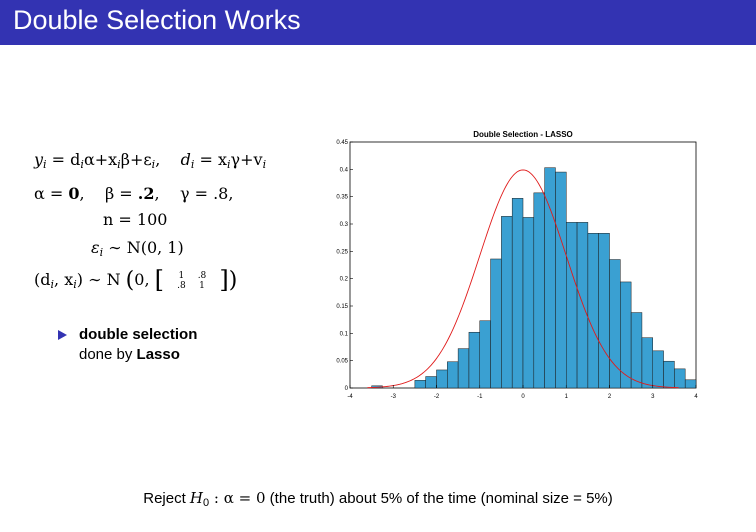  What do you see at coordinates (138, 334) in the screenshot?
I see `bullet-line-1: double selection` at bounding box center [138, 334].